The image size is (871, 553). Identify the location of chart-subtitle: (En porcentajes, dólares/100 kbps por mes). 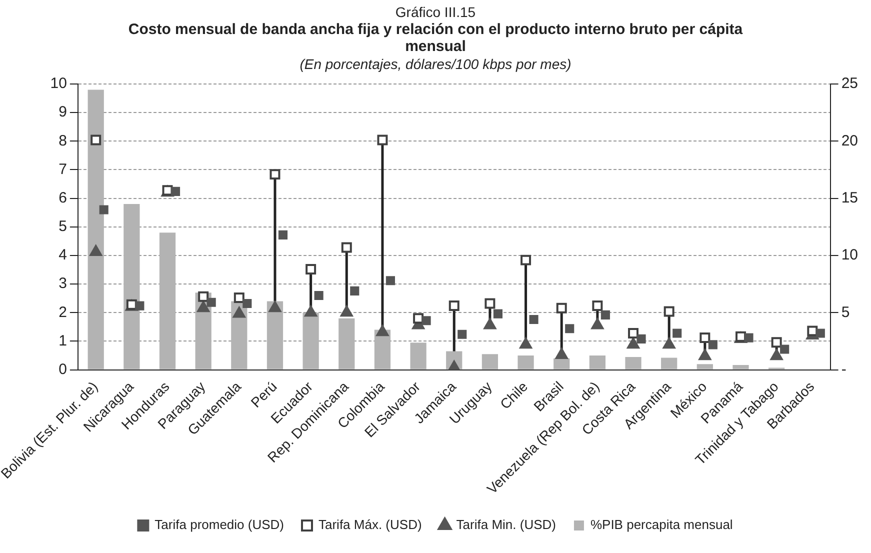
(435, 64).